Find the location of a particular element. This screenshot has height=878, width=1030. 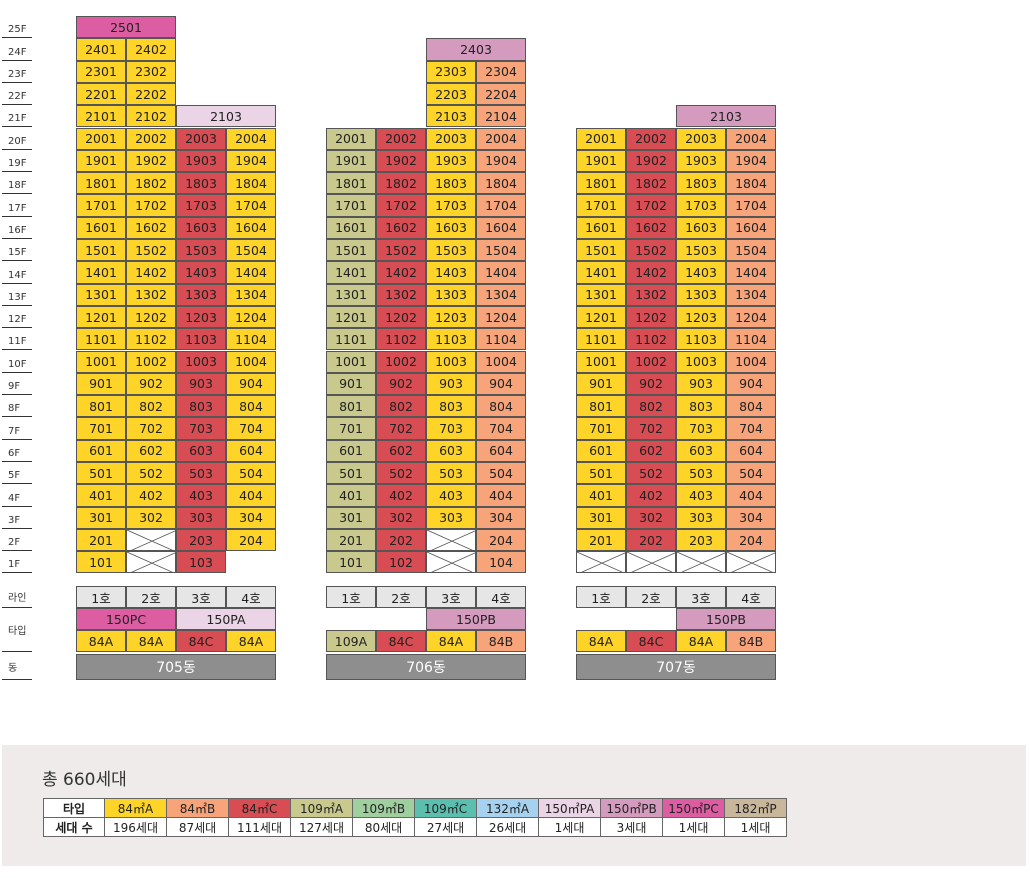

floor-label: 5F is located at coordinates (17, 473).